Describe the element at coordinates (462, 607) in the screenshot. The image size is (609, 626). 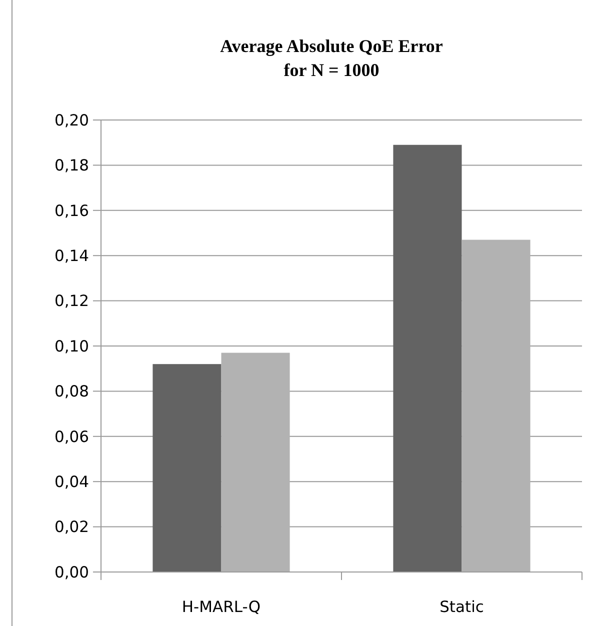
I see `x-tick-label: Static` at that location.